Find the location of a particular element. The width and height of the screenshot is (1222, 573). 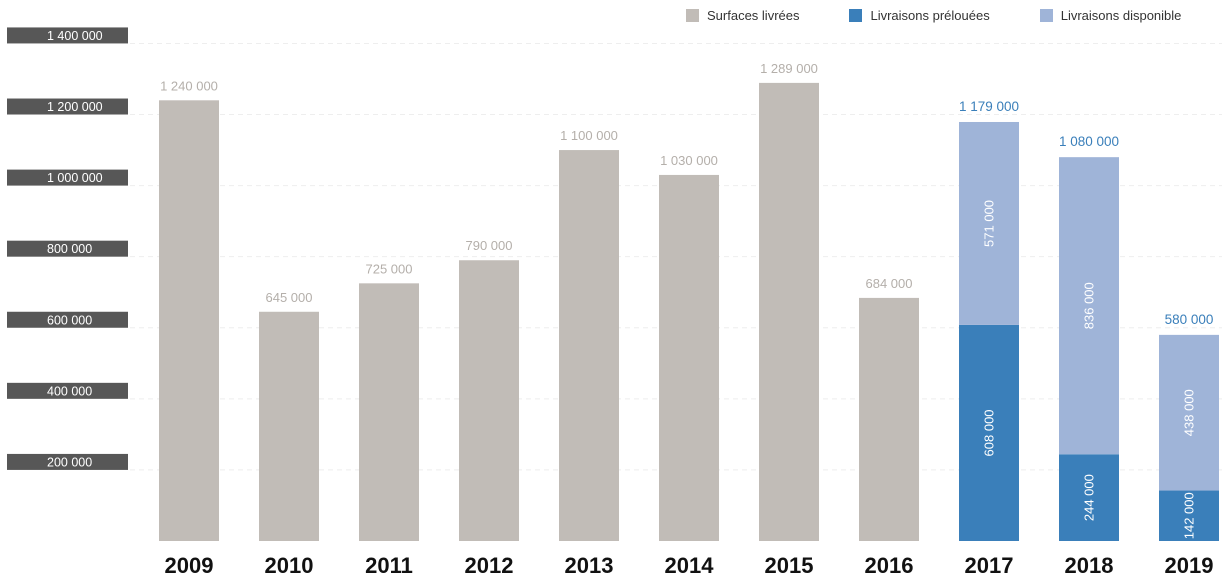

legend-label-disponible: Livraisons disponible is located at coordinates (1121, 15).